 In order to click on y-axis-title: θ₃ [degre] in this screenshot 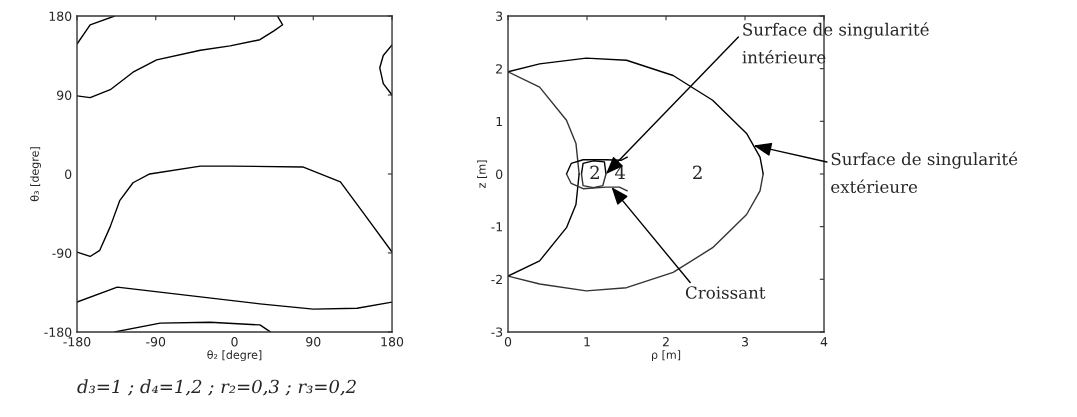, I will do `click(35, 174)`.